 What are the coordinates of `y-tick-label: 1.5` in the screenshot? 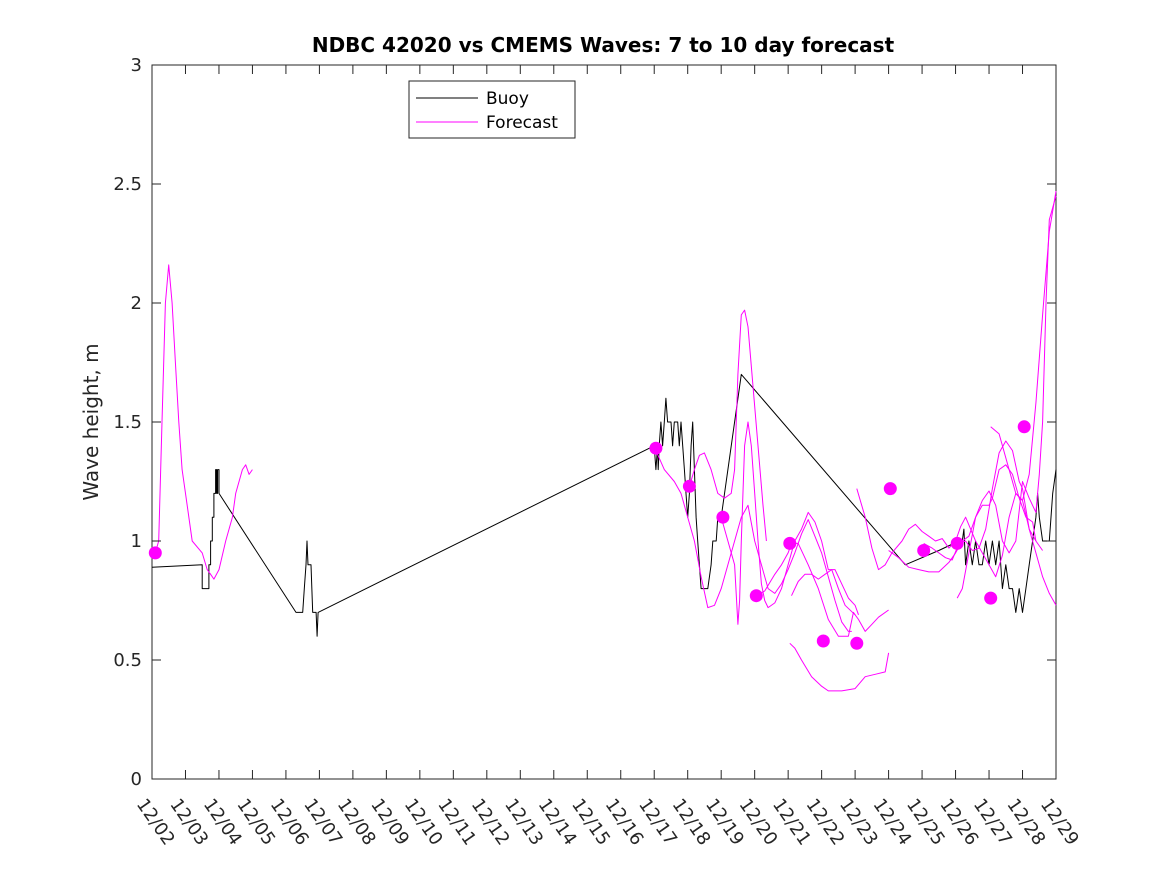 It's located at (127, 422).